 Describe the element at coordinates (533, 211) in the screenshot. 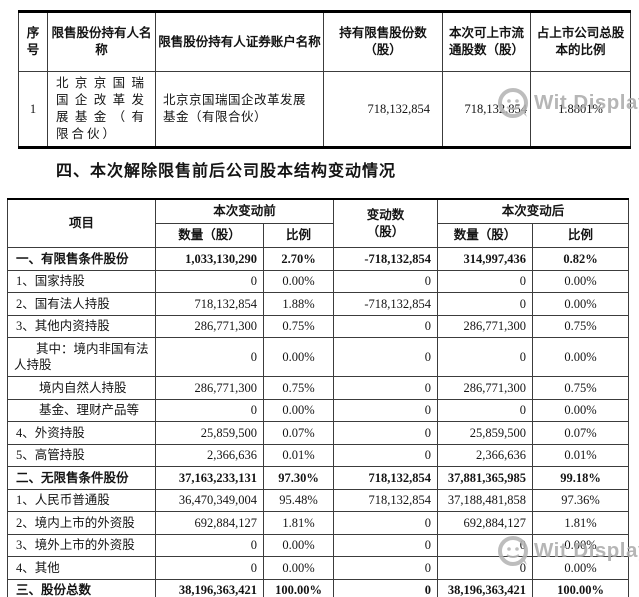

I see `header-after-change: 本次变动后` at that location.